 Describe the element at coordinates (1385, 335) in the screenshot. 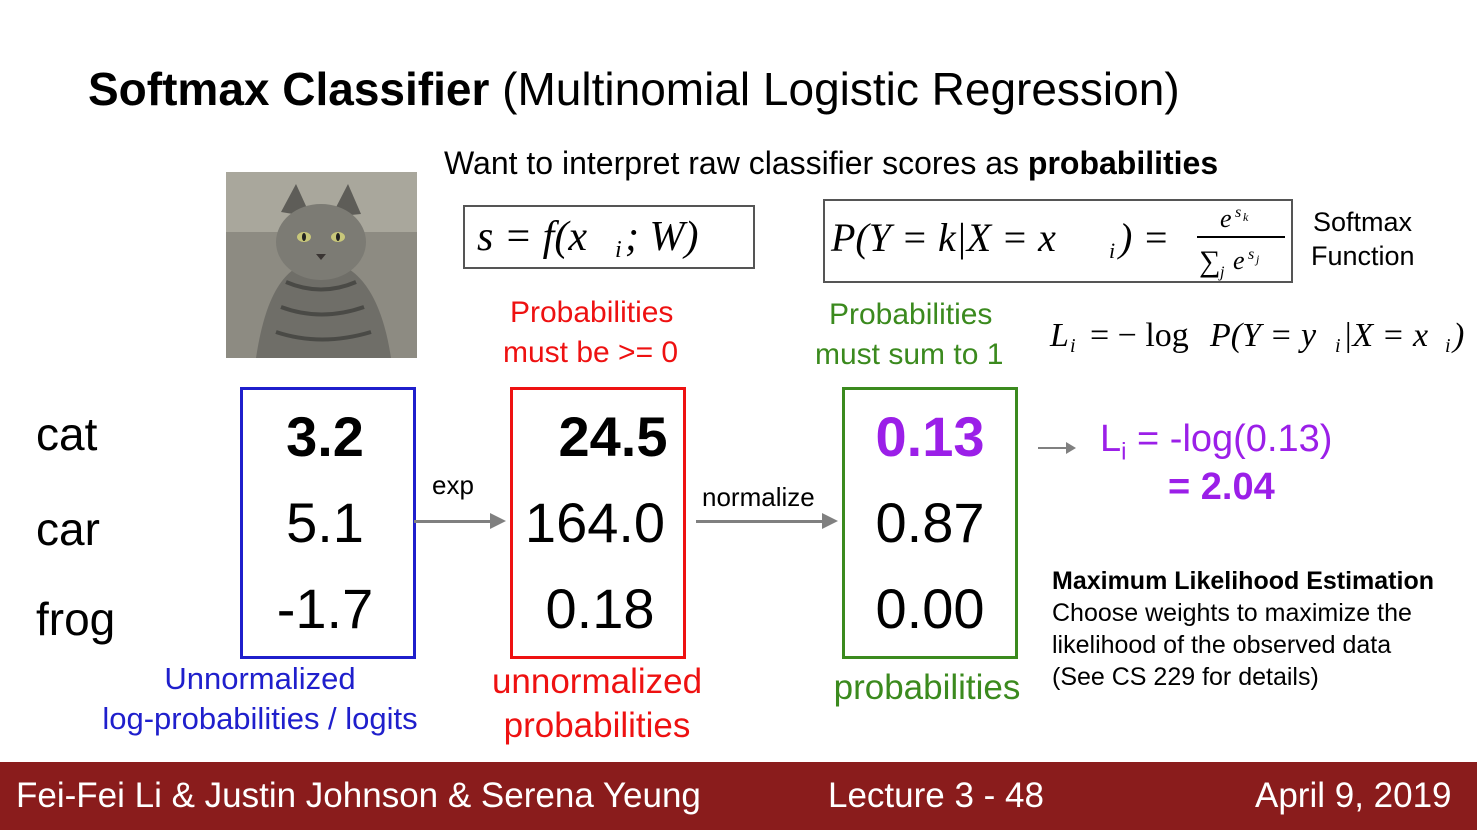

I see `svg-text: |X = x` at that location.